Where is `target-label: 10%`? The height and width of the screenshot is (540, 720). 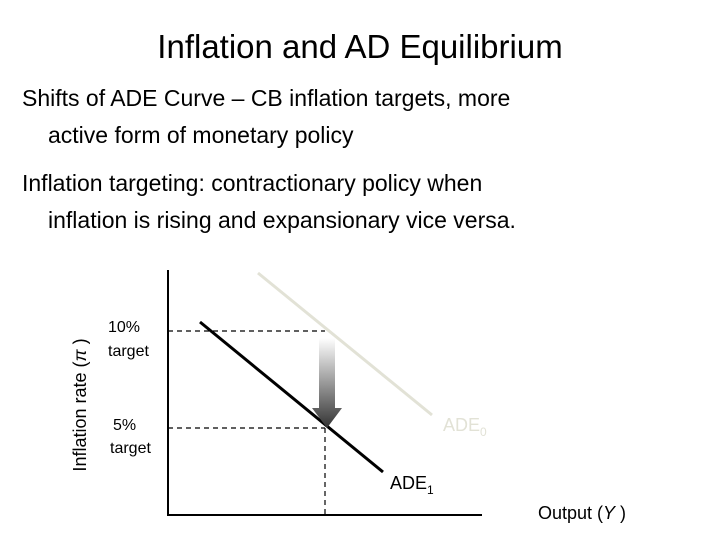
target-label: 10% is located at coordinates (124, 327).